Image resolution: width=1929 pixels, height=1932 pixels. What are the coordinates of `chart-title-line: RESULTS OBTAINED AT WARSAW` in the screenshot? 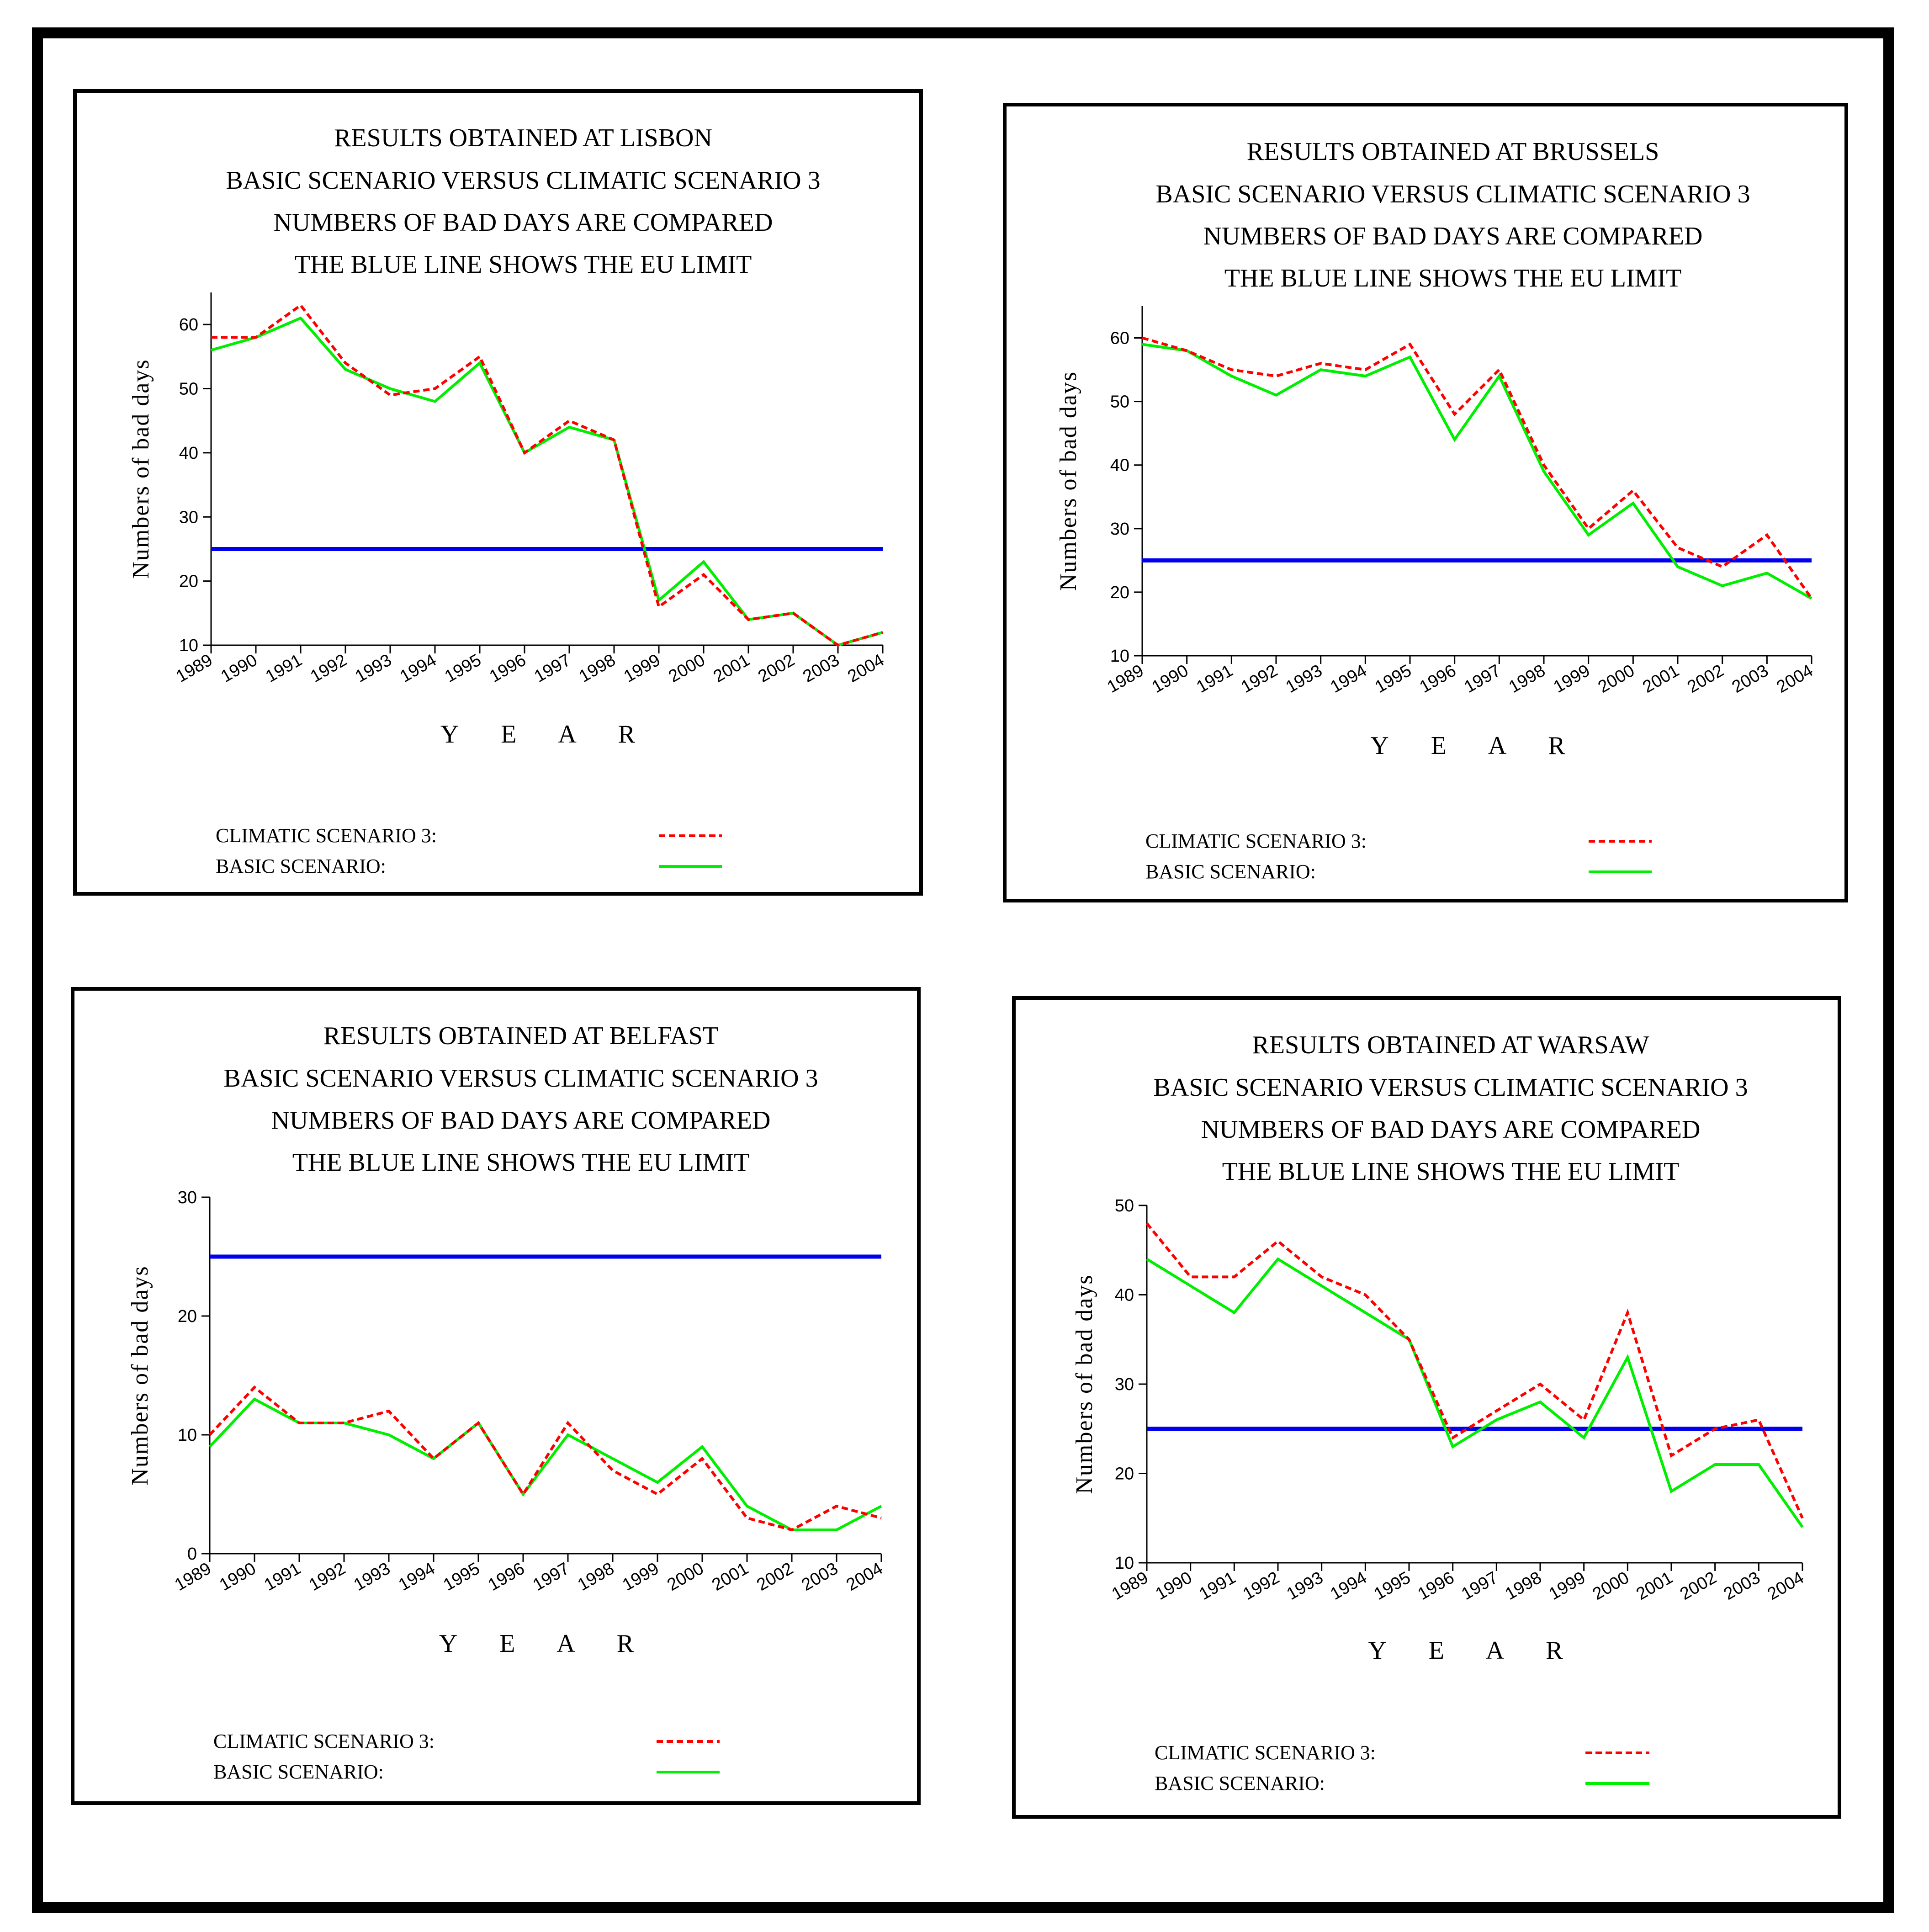 It's located at (1450, 1045).